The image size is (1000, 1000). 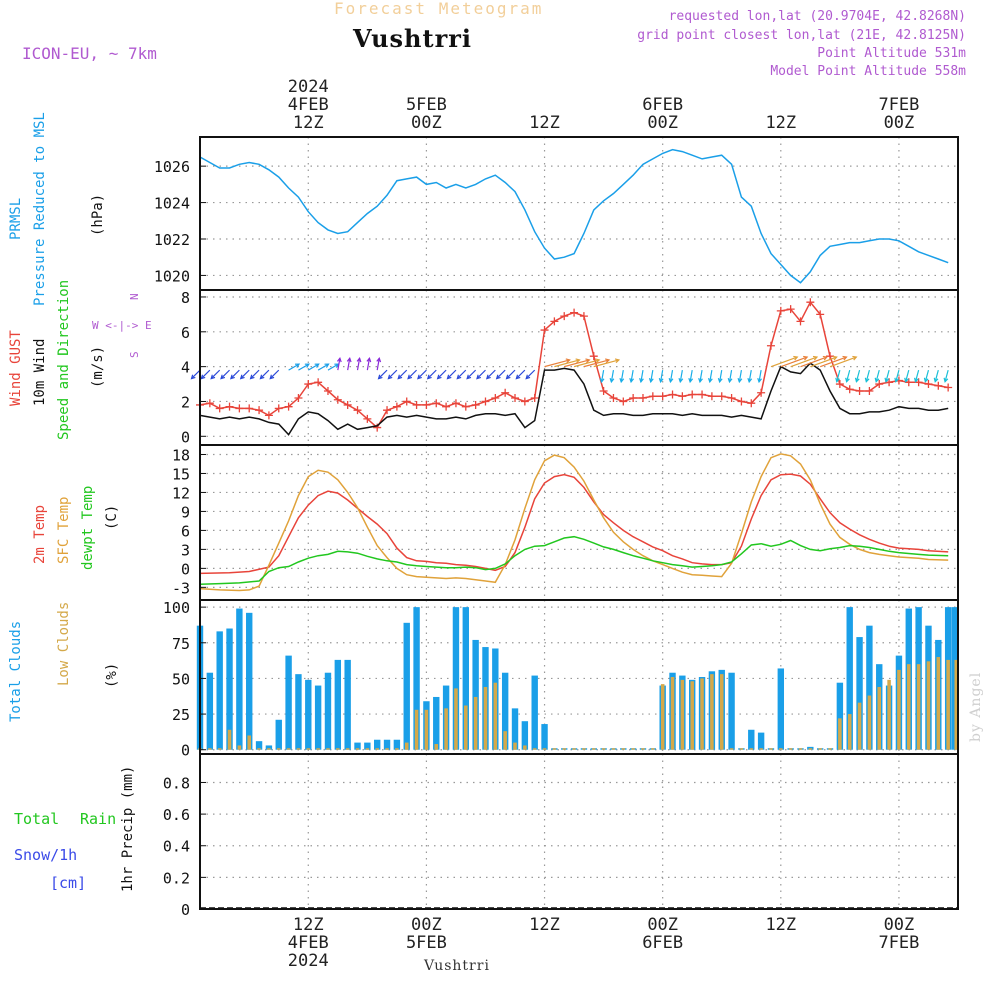 What do you see at coordinates (426, 943) in the screenshot?
I see `bottom-time-label: 5FEB` at bounding box center [426, 943].